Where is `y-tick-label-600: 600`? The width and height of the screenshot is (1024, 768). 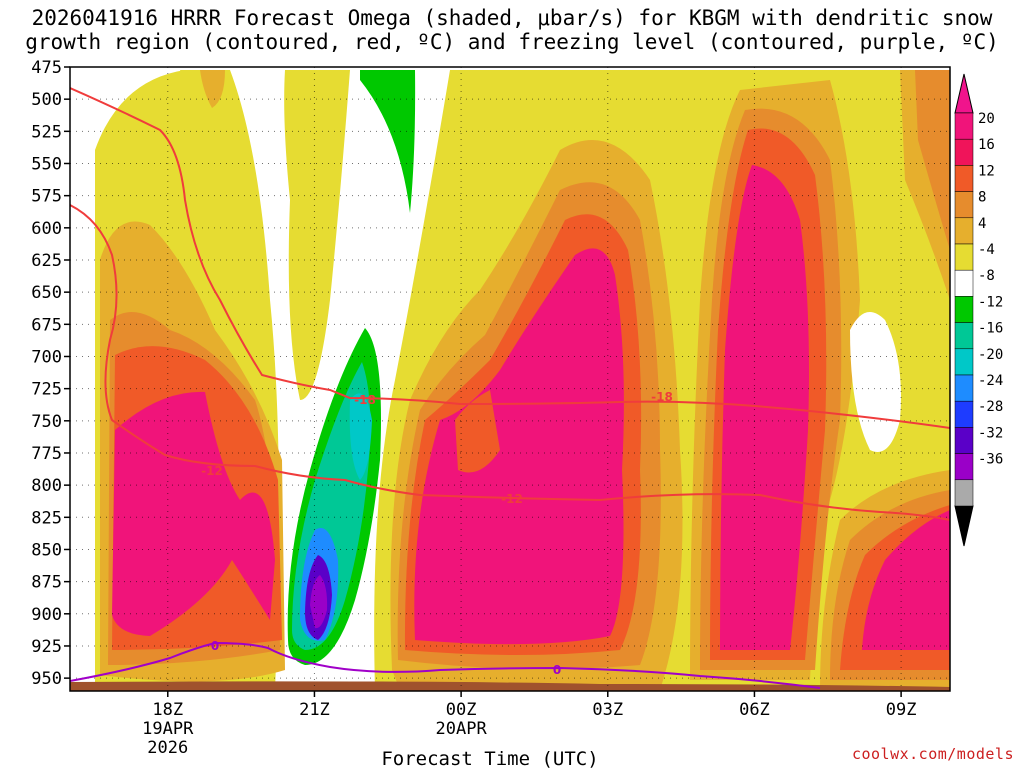 y-tick-label-600: 600 is located at coordinates (46, 229).